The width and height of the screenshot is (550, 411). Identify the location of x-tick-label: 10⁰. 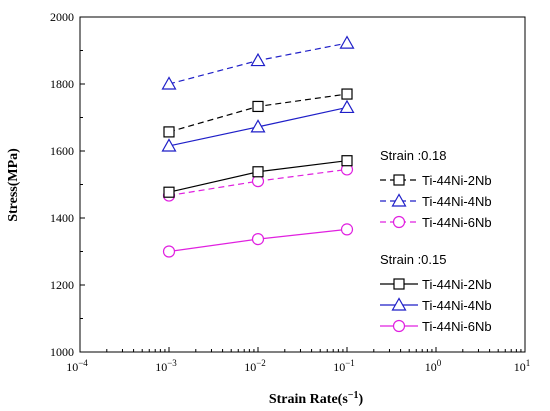
(433, 366).